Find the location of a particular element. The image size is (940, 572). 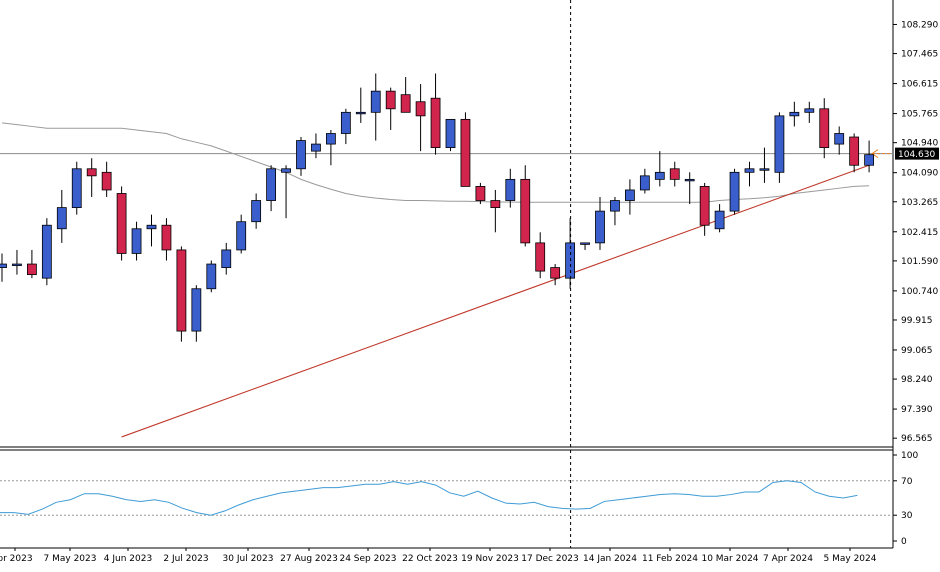

x-tick-label: 17 Dec 2023 is located at coordinates (550, 559).